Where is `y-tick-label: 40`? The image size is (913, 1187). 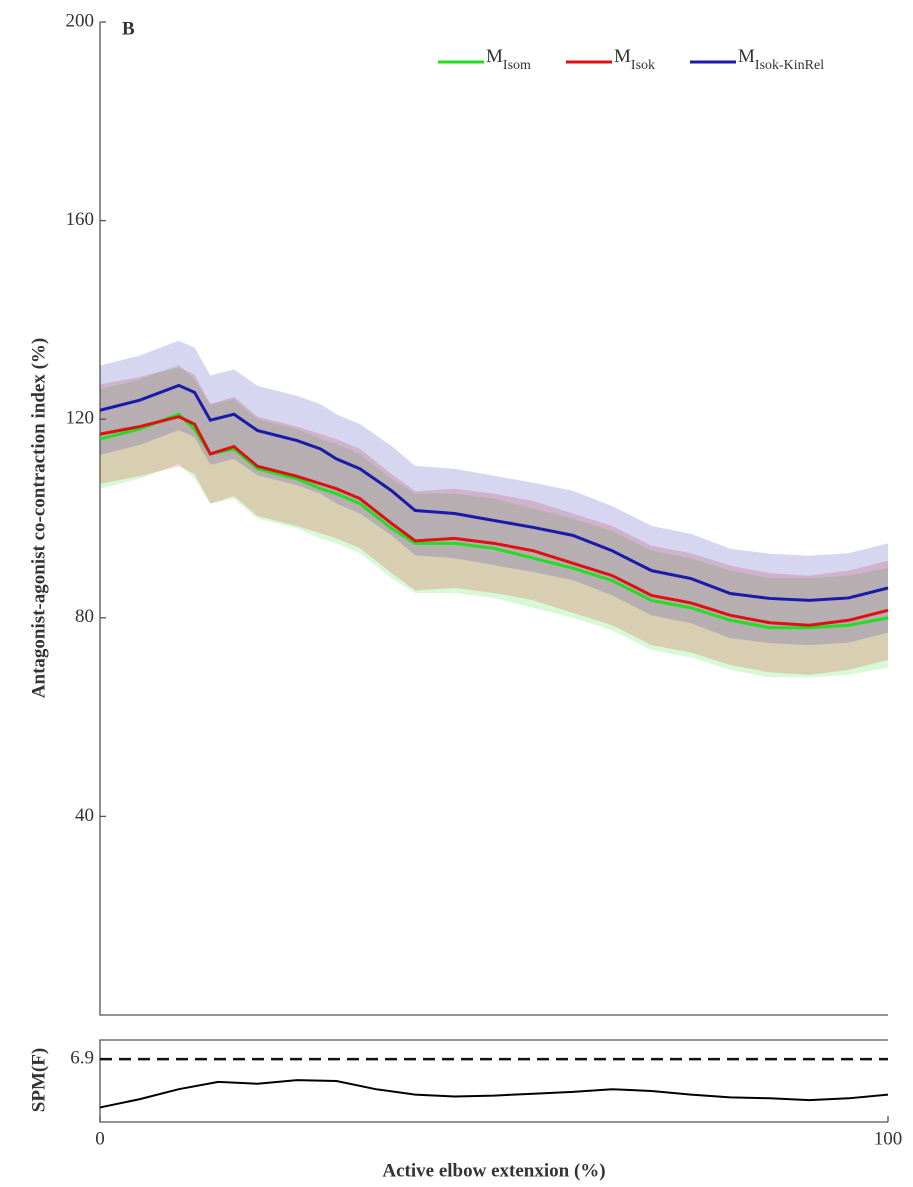
y-tick-label: 40 is located at coordinates (84, 815).